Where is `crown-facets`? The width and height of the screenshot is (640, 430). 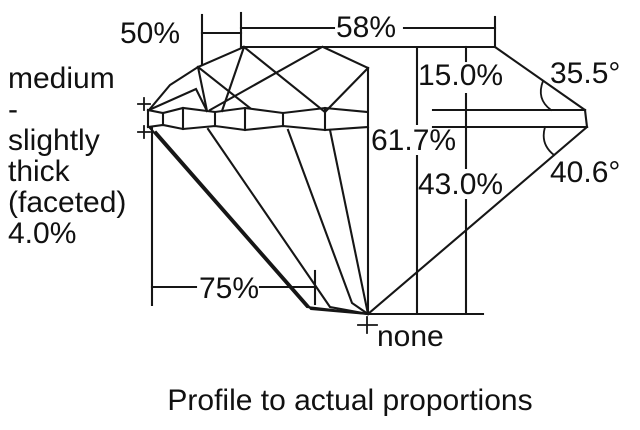
crown-facets is located at coordinates (258, 79).